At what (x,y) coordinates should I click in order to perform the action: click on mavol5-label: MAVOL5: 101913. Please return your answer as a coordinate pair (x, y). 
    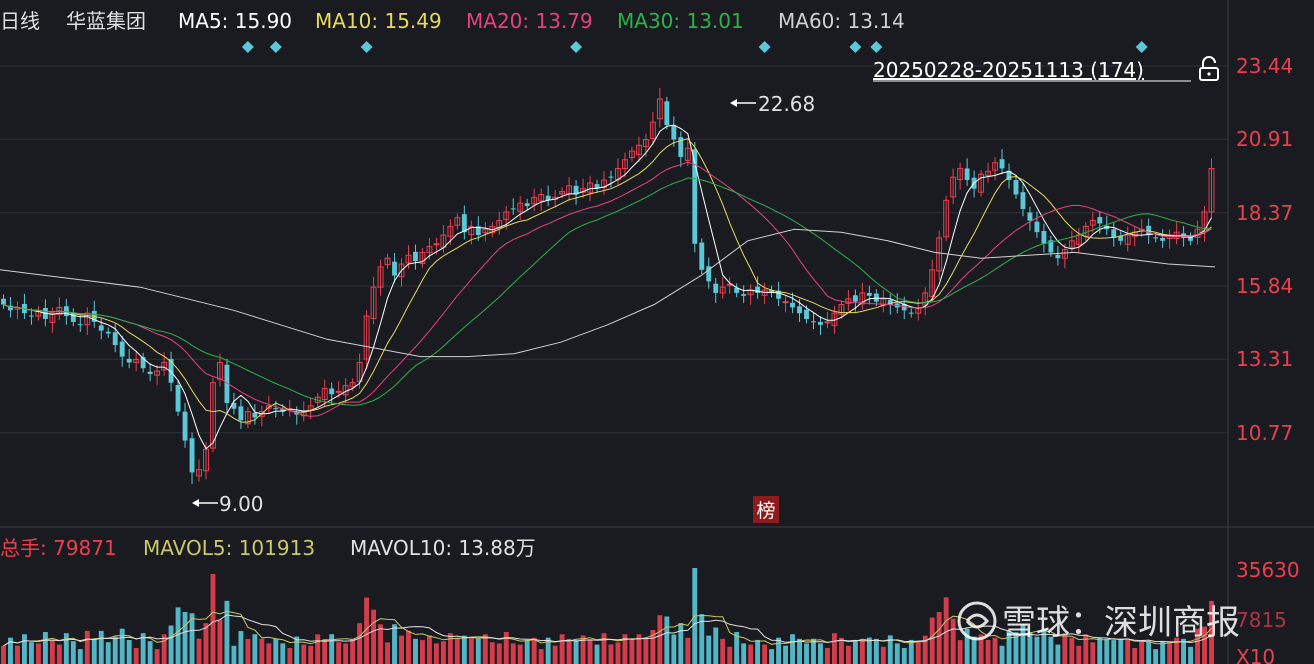
    Looking at the image, I should click on (229, 548).